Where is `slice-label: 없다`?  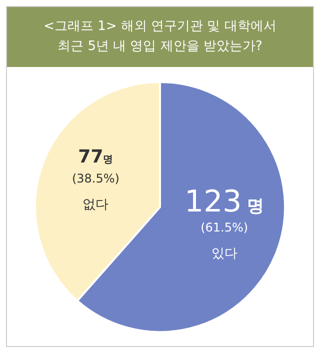 slice-label: 없다 is located at coordinates (95, 205).